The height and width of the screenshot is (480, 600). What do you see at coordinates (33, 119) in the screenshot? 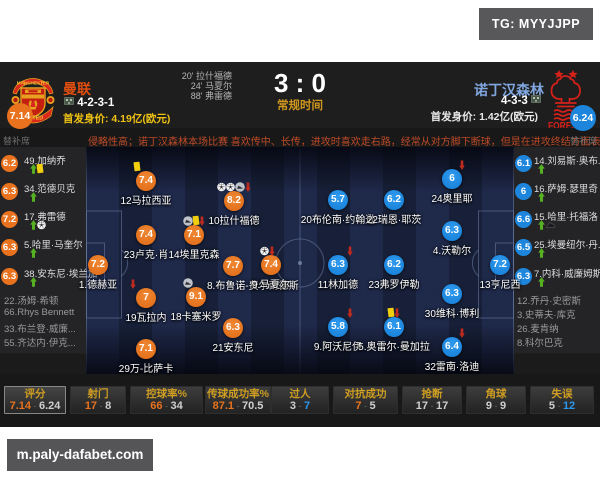
I see `svg-text: UNITED` at bounding box center [33, 119].